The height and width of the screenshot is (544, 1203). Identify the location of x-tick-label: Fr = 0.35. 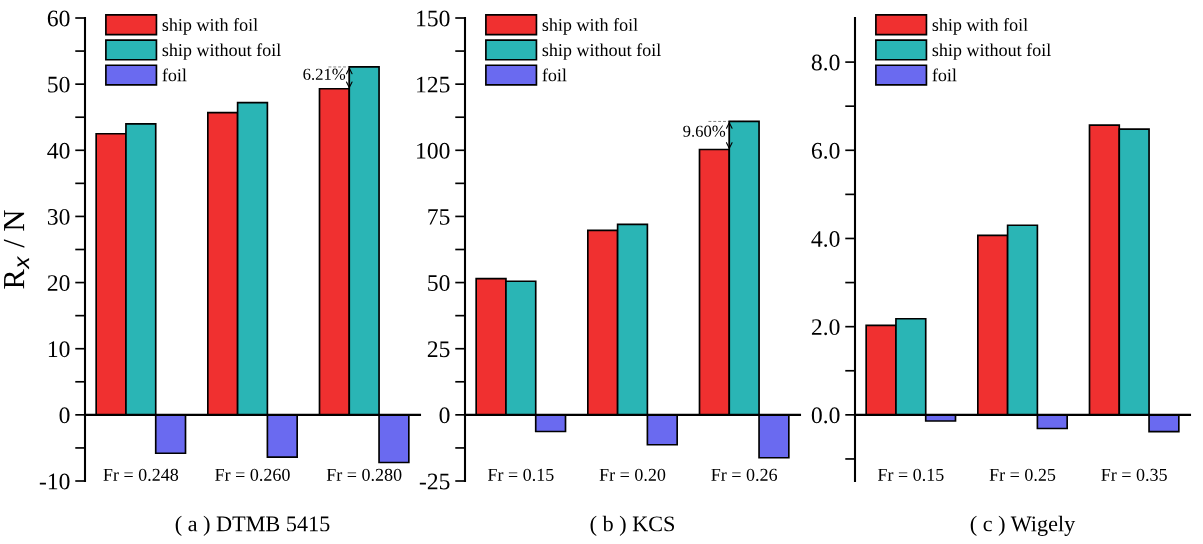
(1134, 474).